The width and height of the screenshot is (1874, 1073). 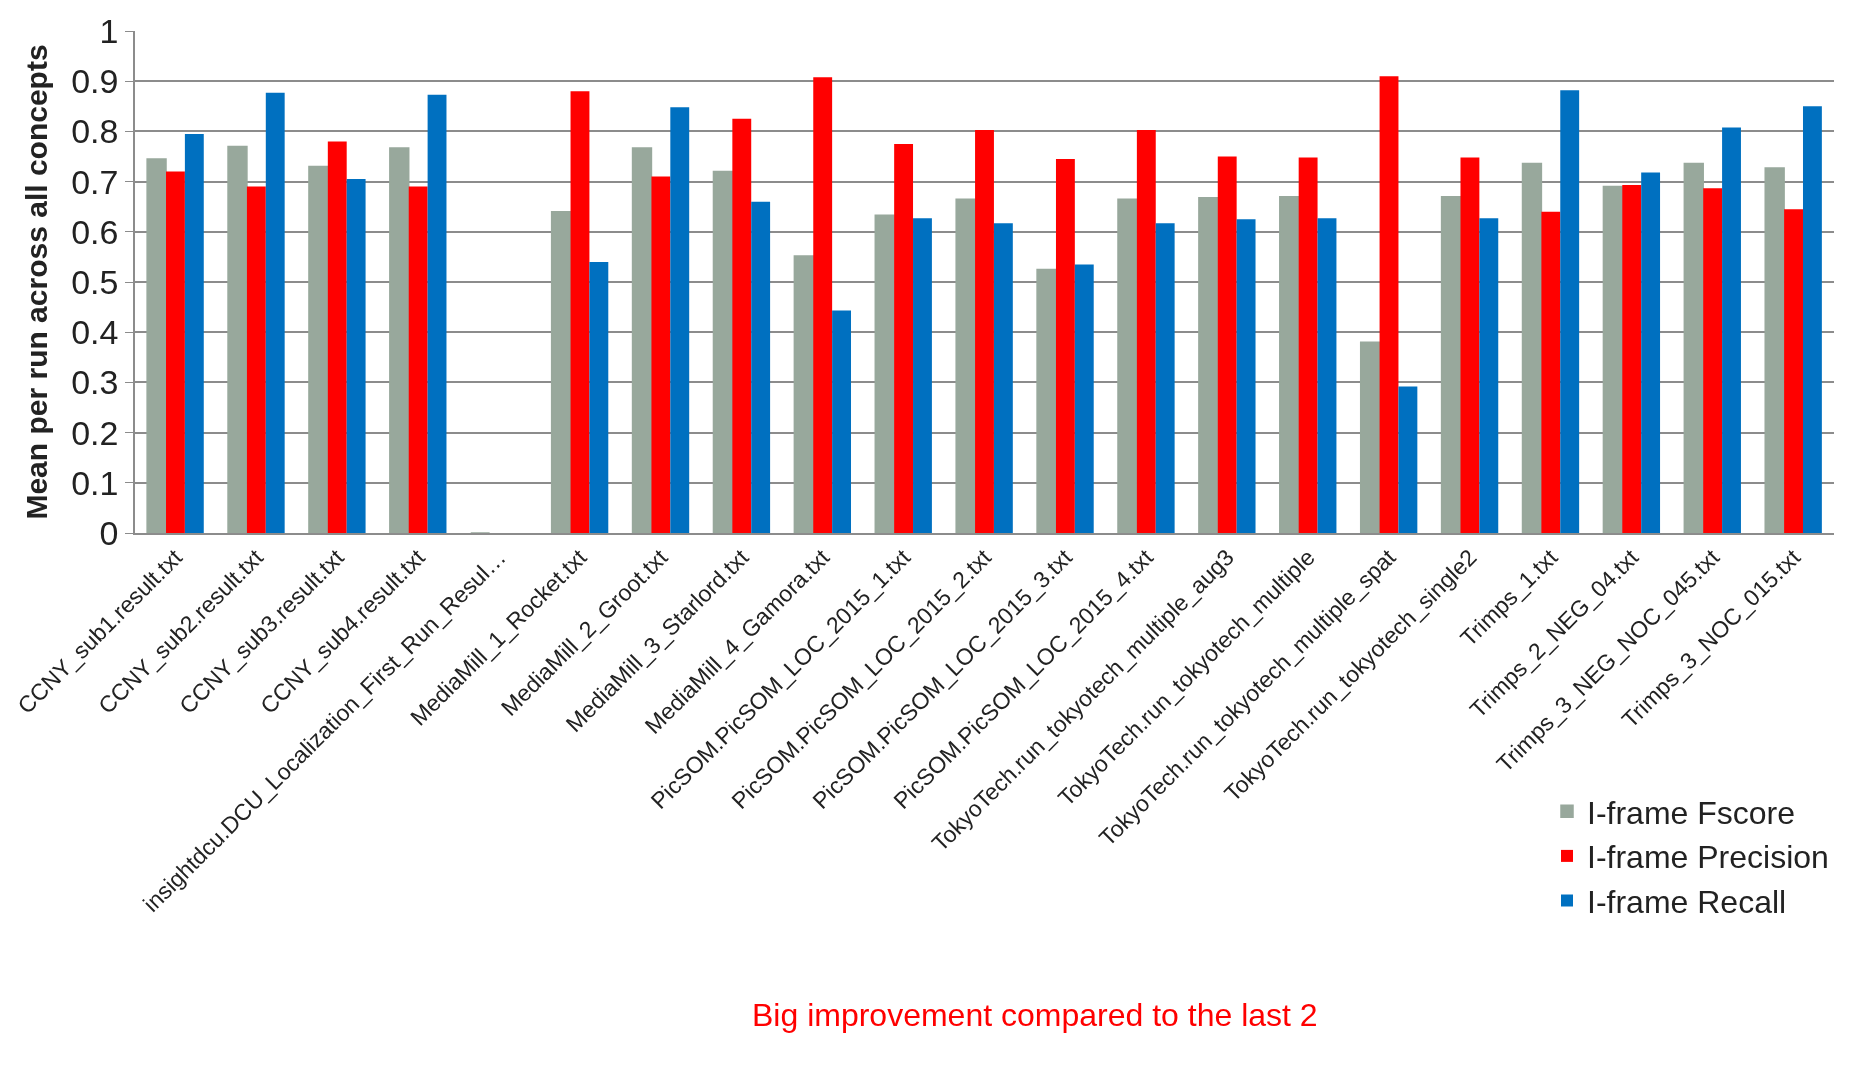 I want to click on y-tick-label: 0.8, so click(x=95, y=131).